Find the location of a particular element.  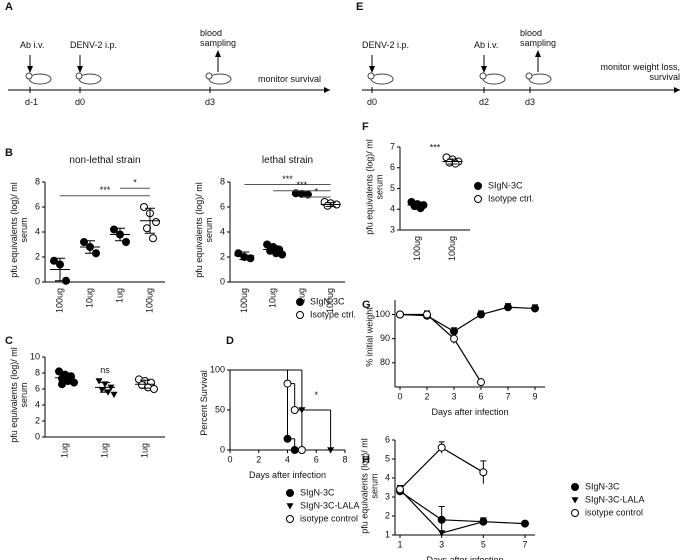

x-tick-label: 9 is located at coordinates (534, 396).